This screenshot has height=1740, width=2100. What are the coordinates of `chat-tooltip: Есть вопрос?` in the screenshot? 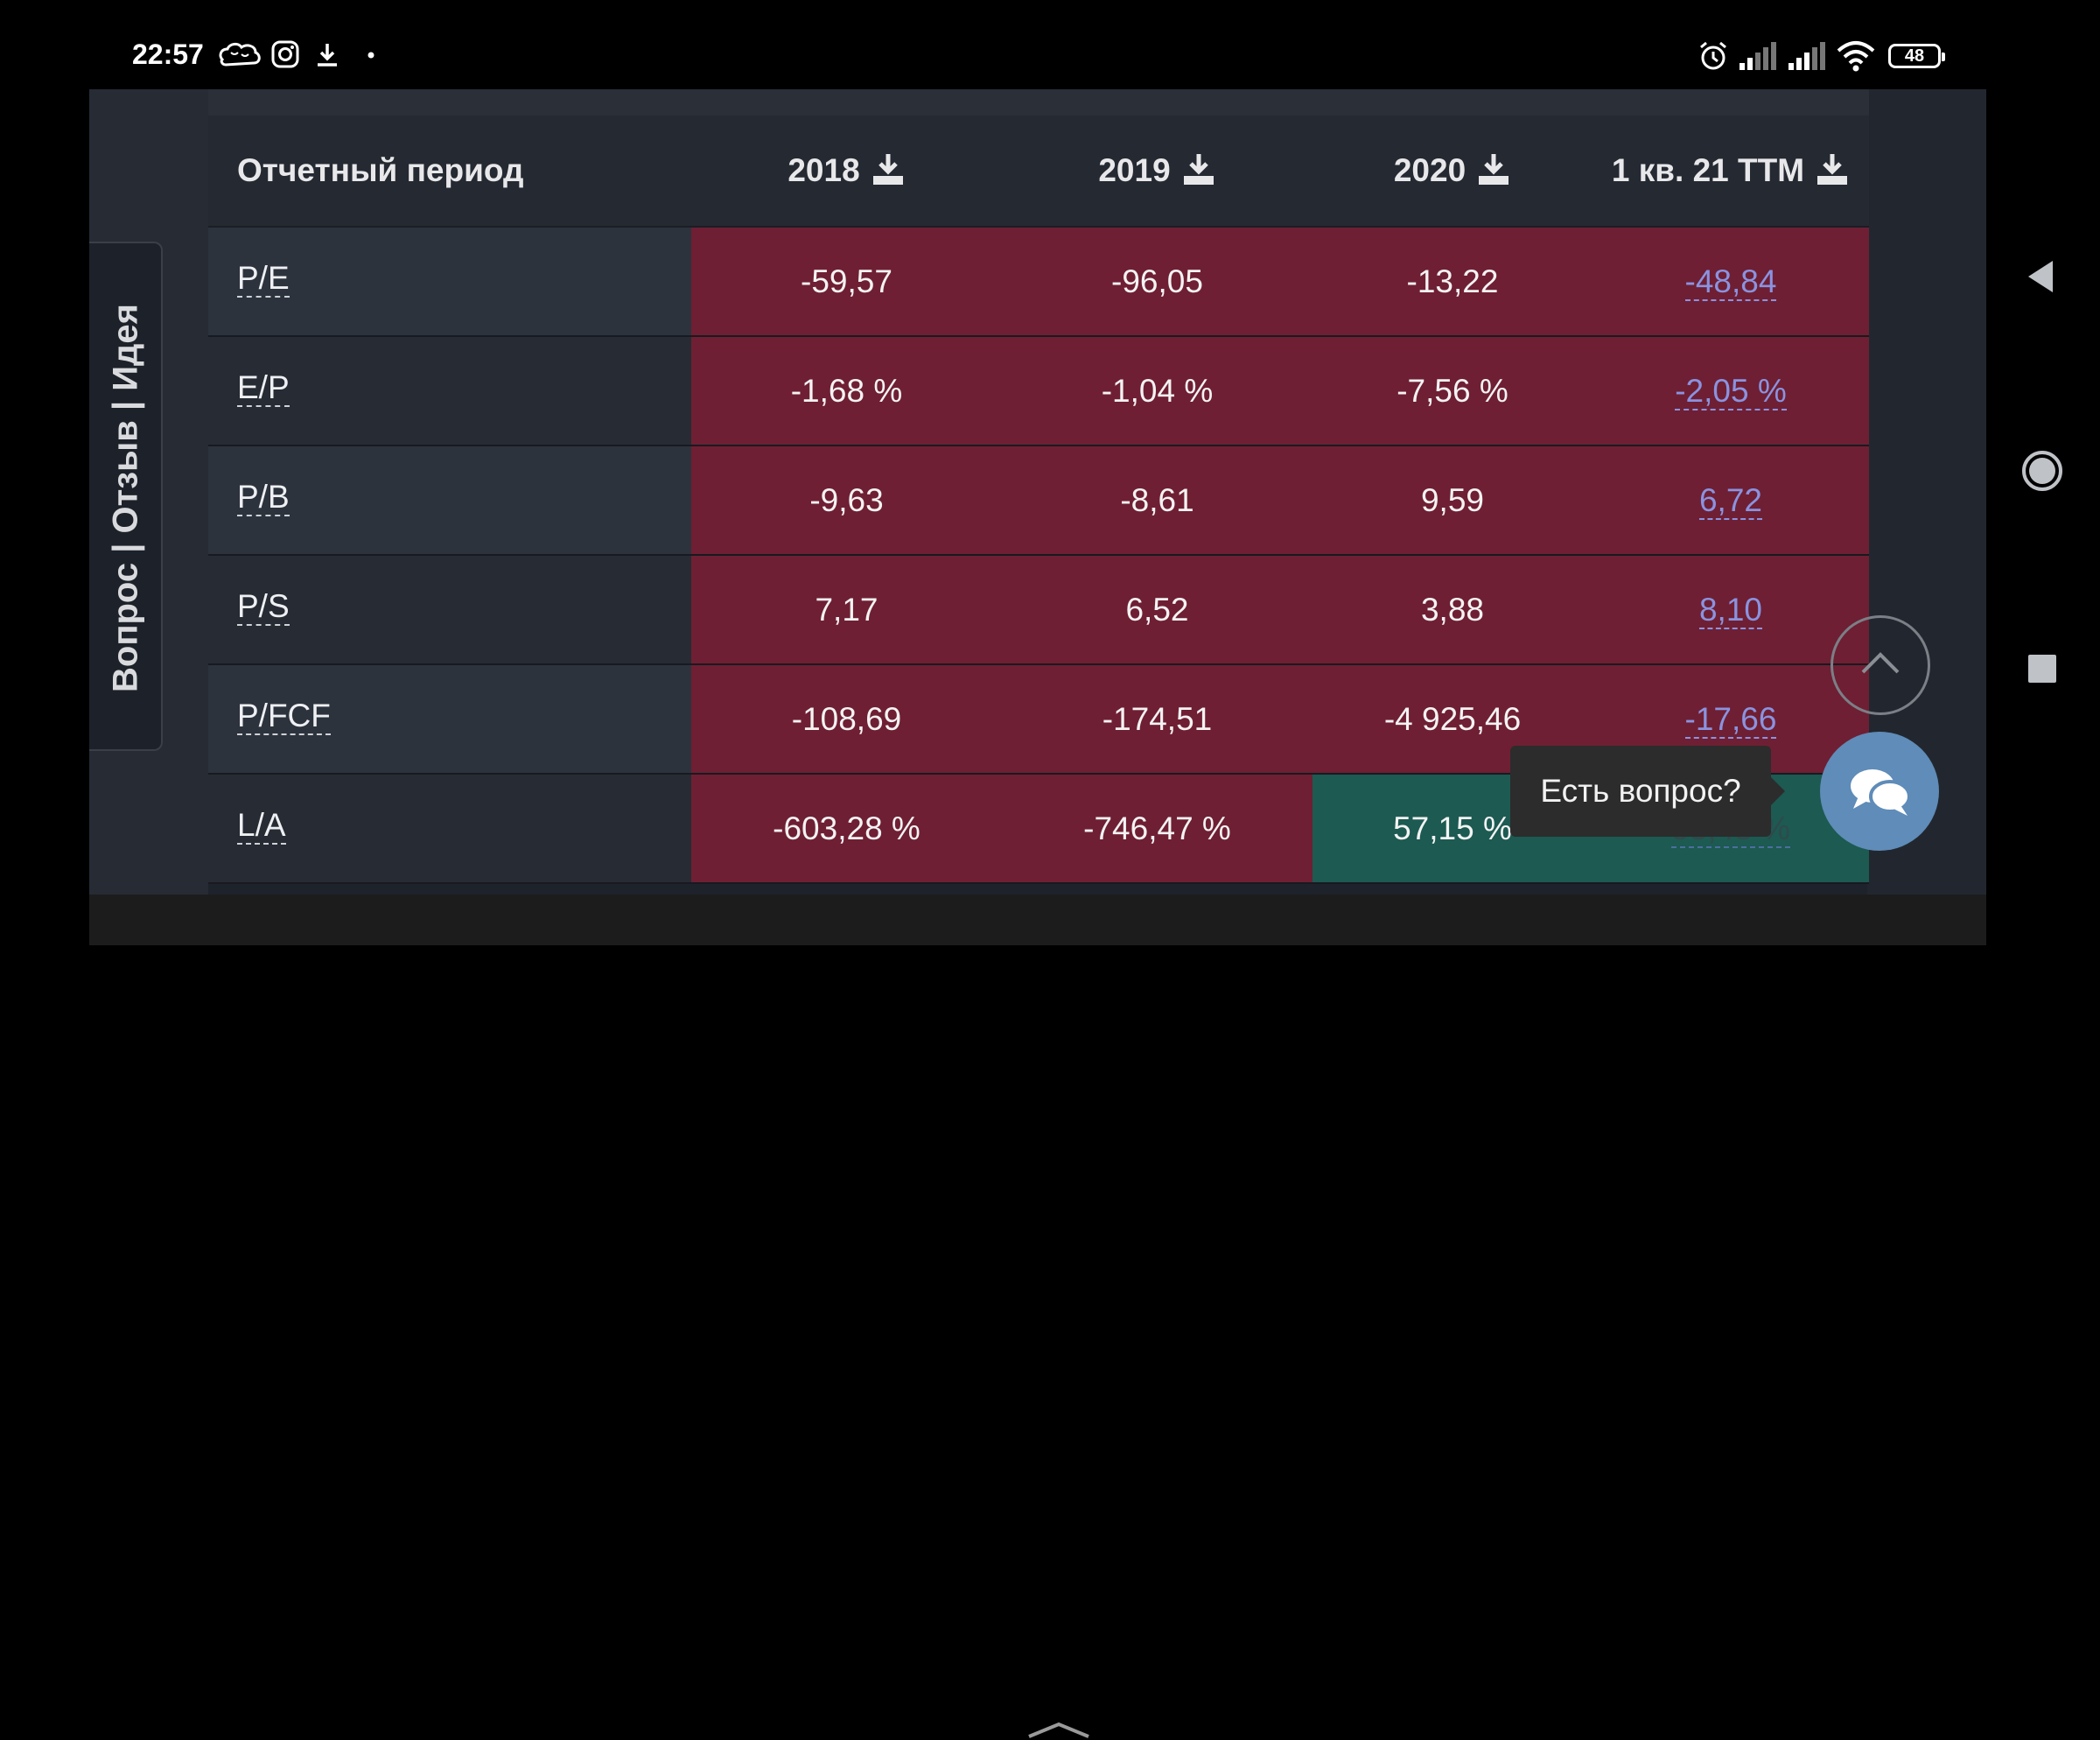 It's located at (1647, 791).